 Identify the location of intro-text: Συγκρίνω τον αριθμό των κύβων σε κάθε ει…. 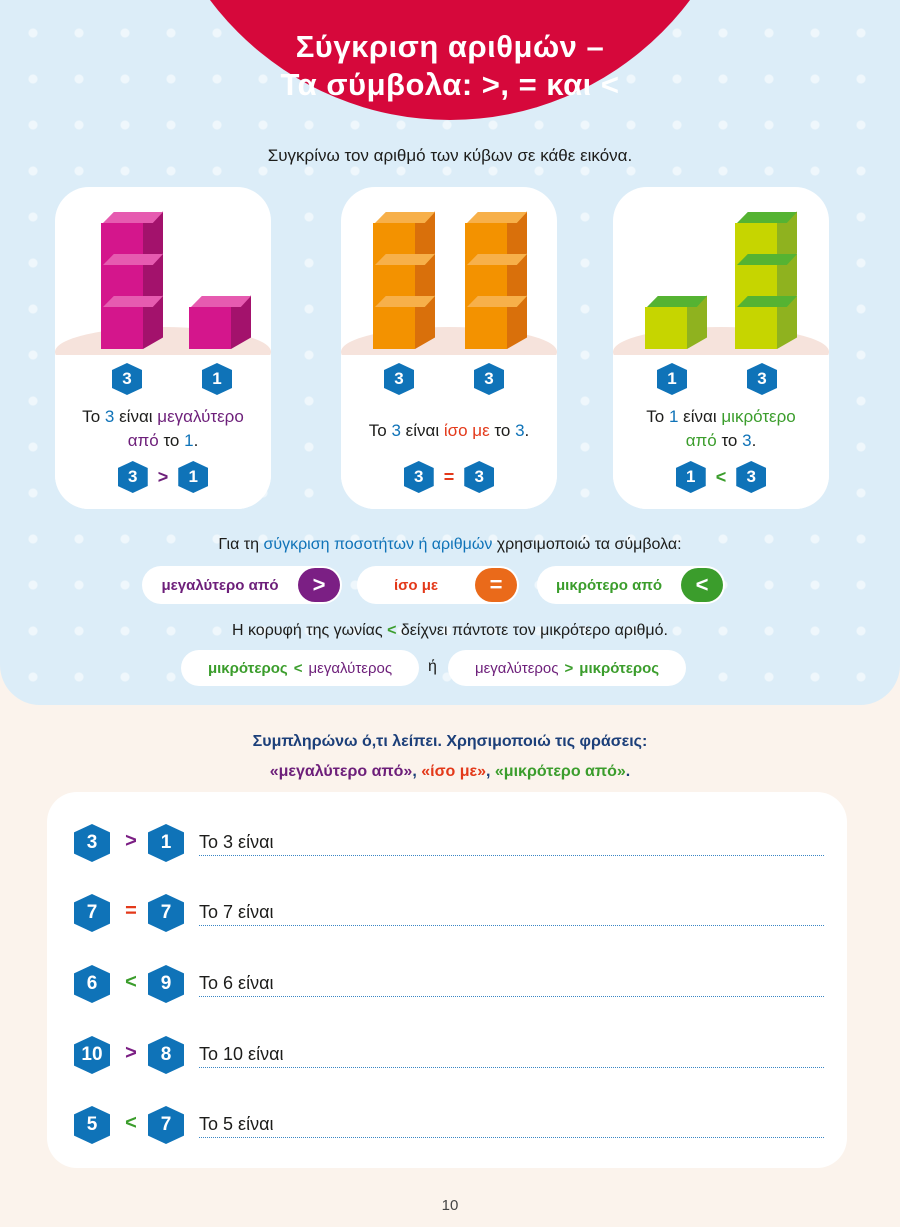
(450, 155).